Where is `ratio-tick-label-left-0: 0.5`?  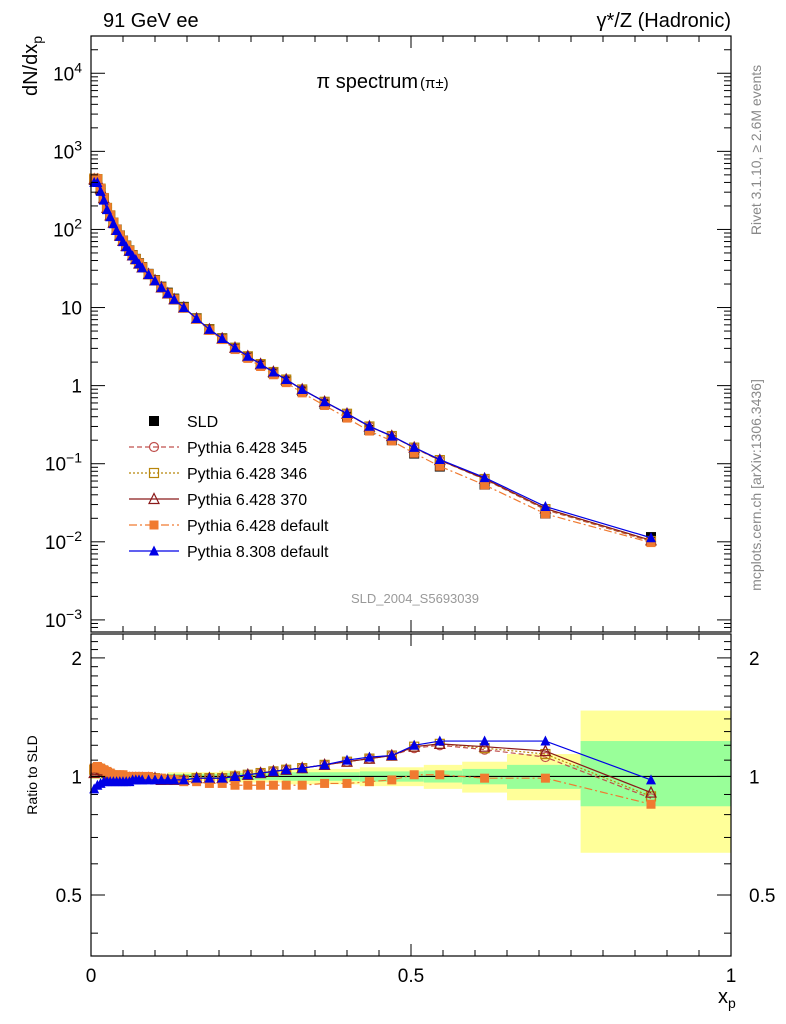 ratio-tick-label-left-0: 0.5 is located at coordinates (69, 896).